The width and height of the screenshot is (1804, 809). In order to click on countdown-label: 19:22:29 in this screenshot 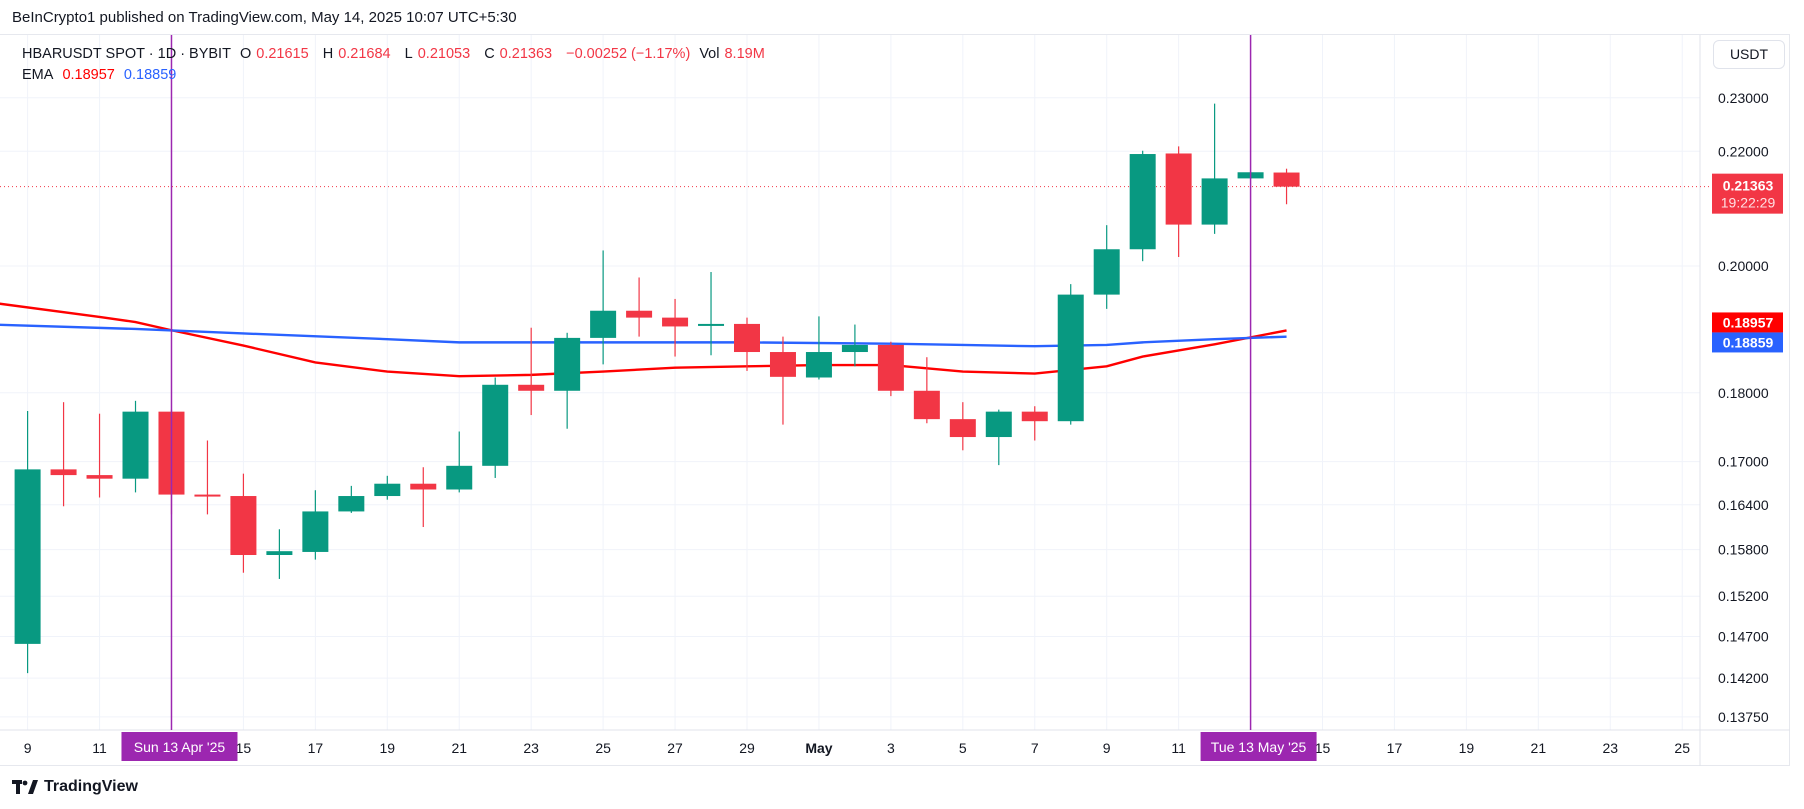, I will do `click(1748, 203)`.